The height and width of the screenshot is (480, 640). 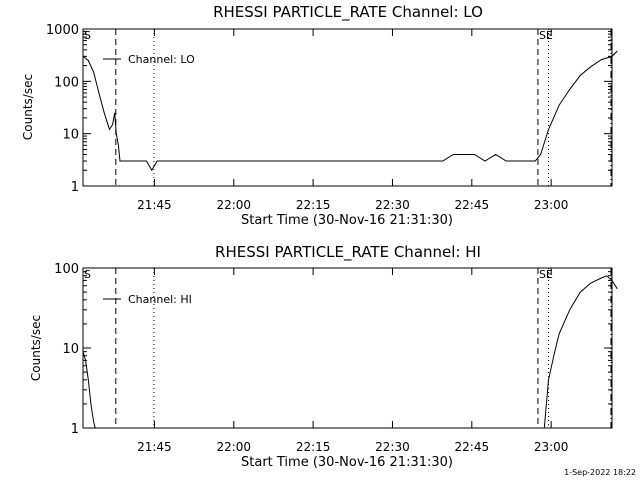 I want to click on date-stamp: 1-Sep-2022 18:22, so click(x=600, y=472).